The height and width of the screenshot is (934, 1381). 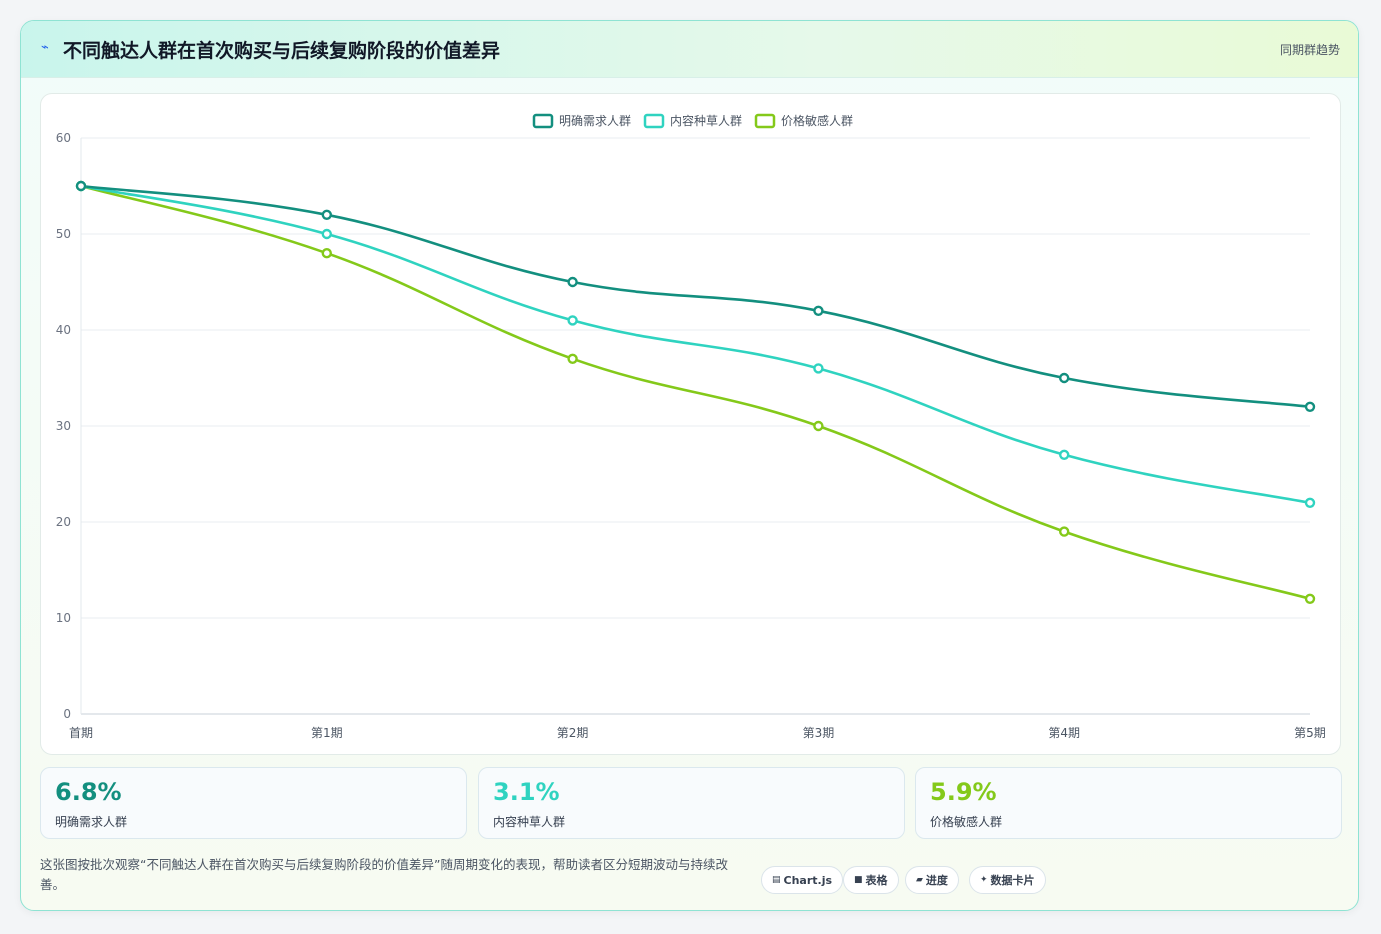 What do you see at coordinates (63, 426) in the screenshot?
I see `y-tick-label: 30` at bounding box center [63, 426].